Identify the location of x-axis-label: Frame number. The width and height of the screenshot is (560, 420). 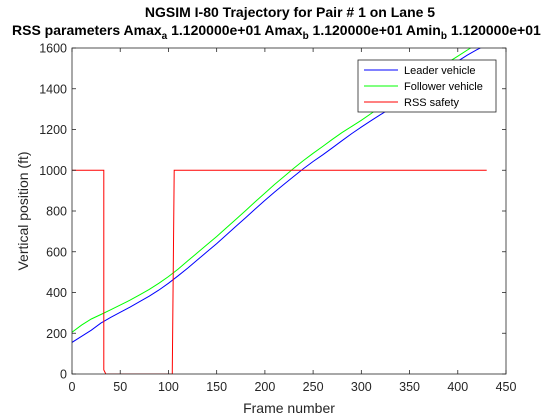
(289, 408).